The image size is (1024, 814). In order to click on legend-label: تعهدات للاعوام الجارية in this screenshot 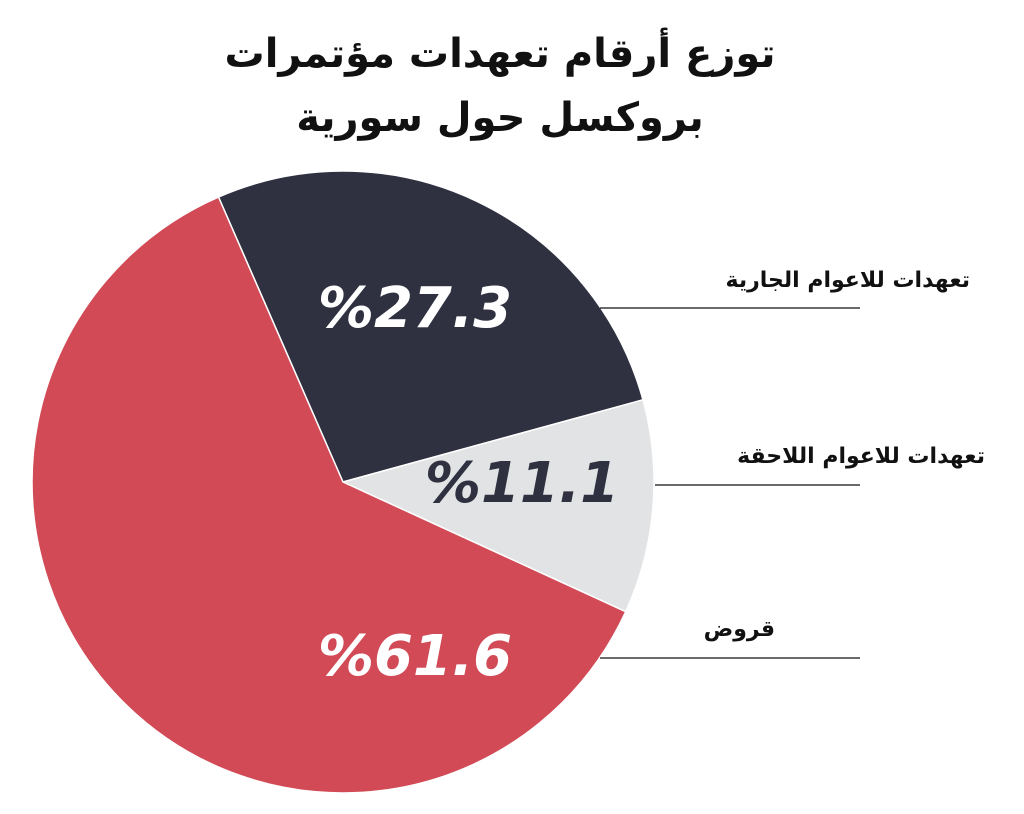, I will do `click(847, 280)`.